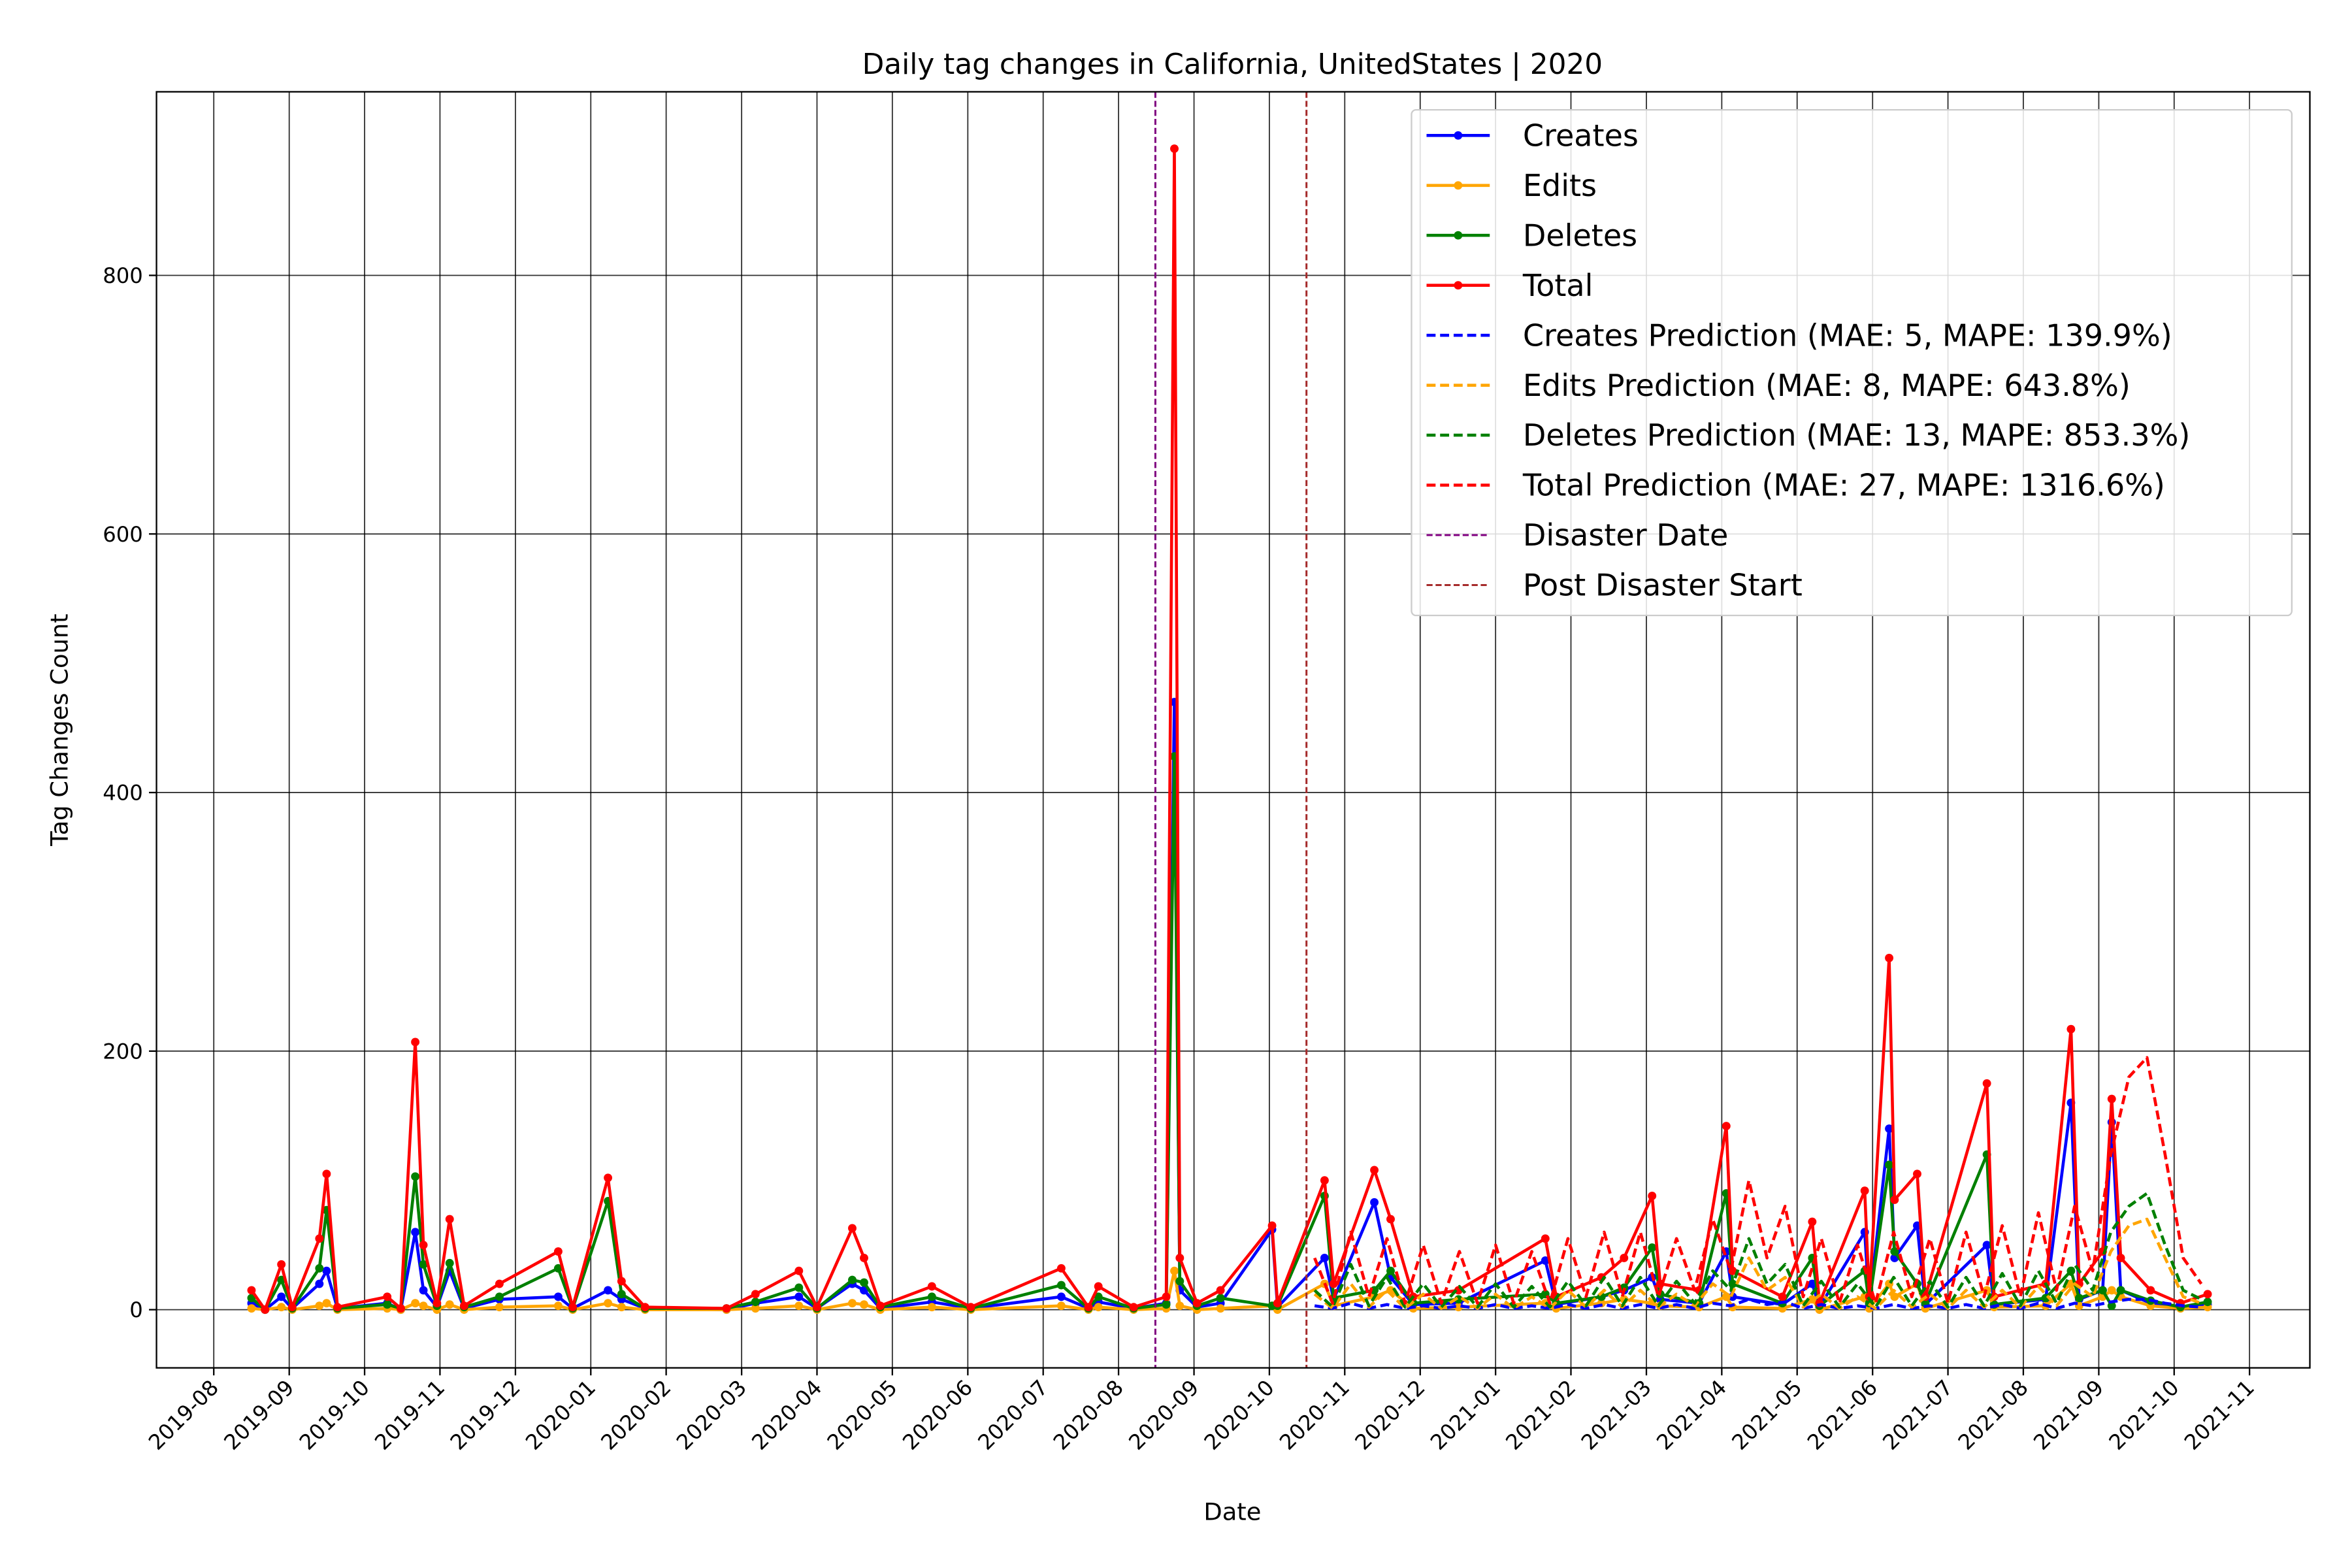  Describe the element at coordinates (1581, 135) in the screenshot. I see `legend-label: Creates` at that location.